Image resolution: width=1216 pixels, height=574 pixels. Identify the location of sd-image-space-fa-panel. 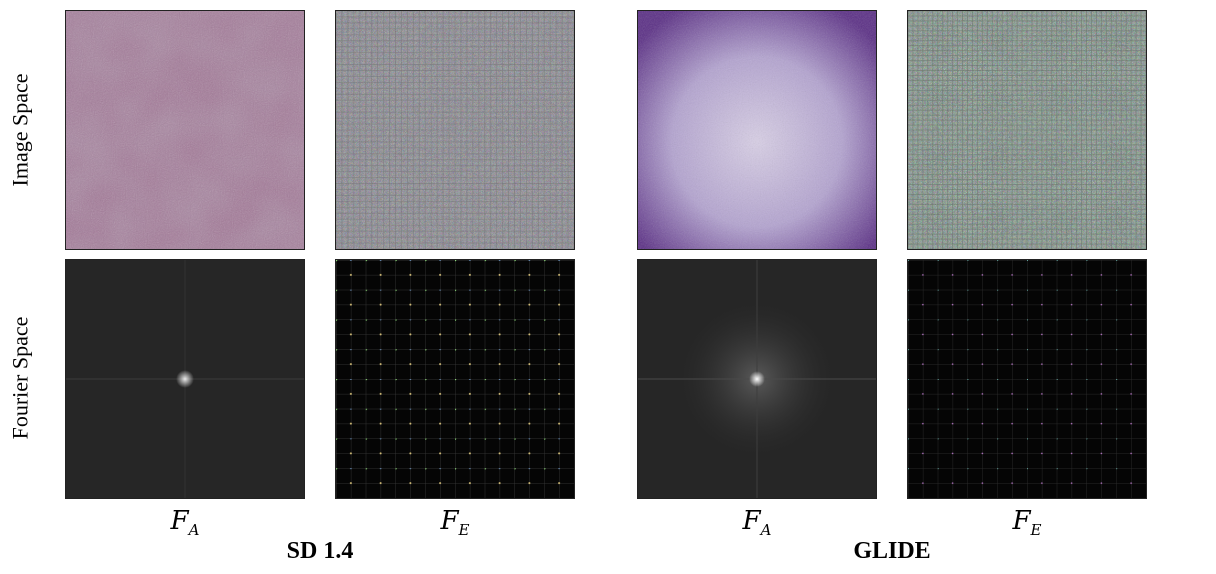
(185, 130).